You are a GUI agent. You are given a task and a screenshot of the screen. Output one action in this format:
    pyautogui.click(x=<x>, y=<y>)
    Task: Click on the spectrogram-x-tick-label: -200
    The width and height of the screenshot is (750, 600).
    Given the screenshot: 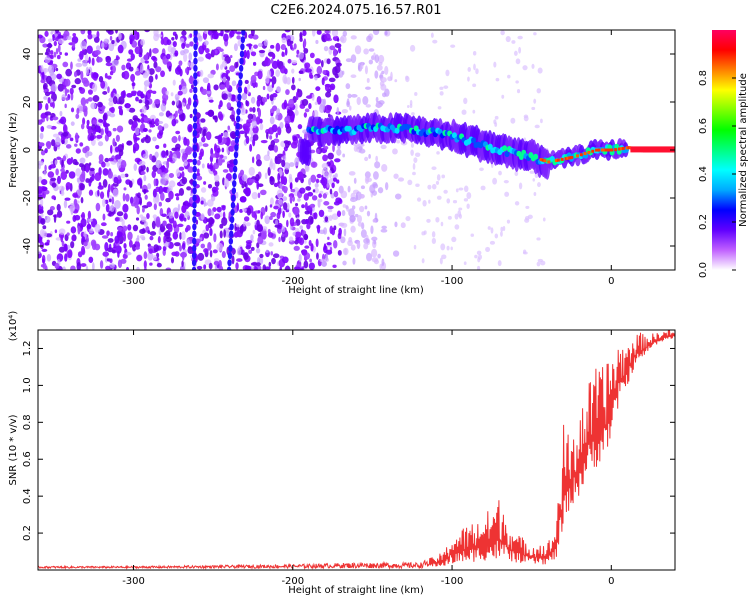 What is the action you would take?
    pyautogui.click(x=292, y=281)
    